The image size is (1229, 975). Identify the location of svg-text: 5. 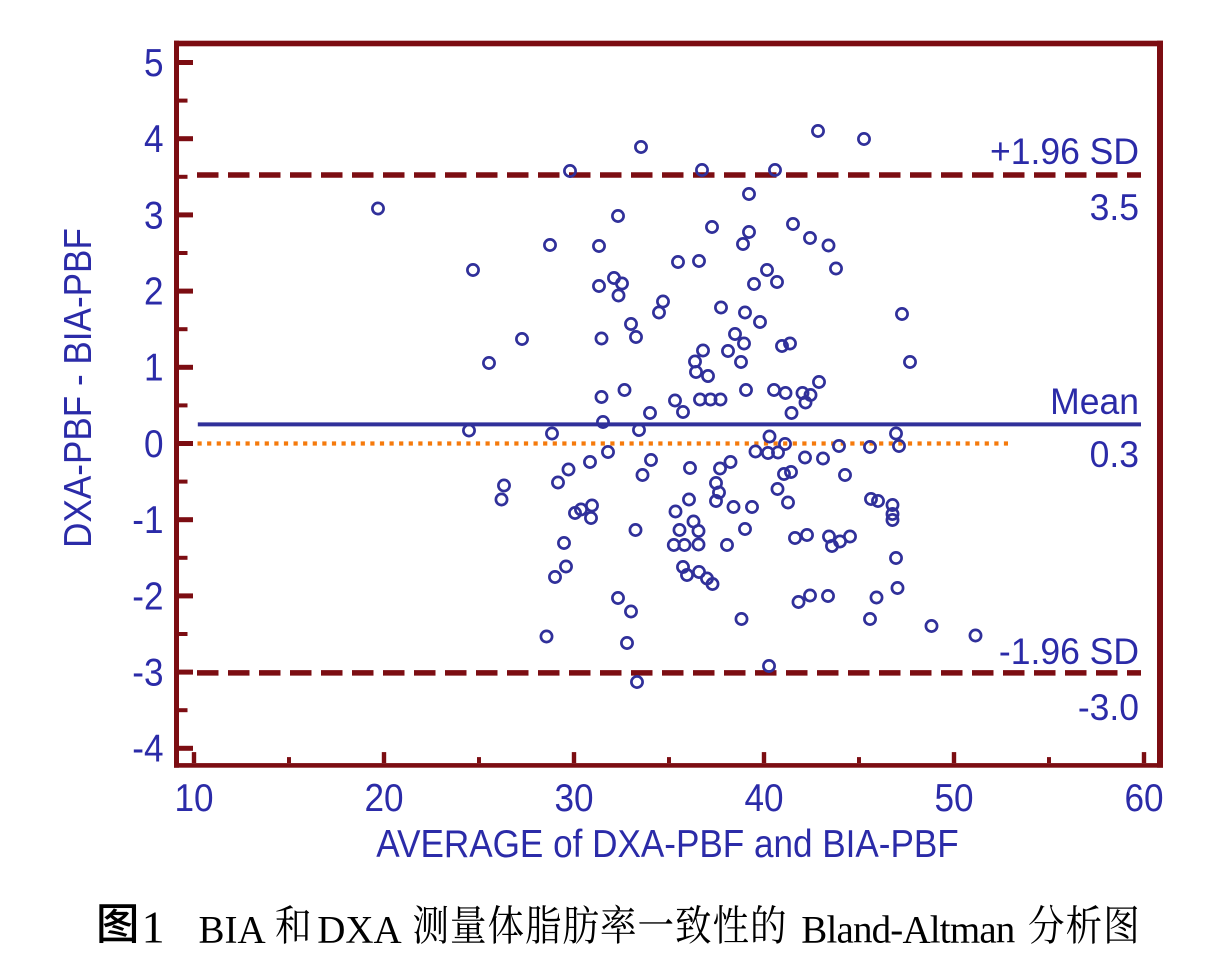
(154, 62).